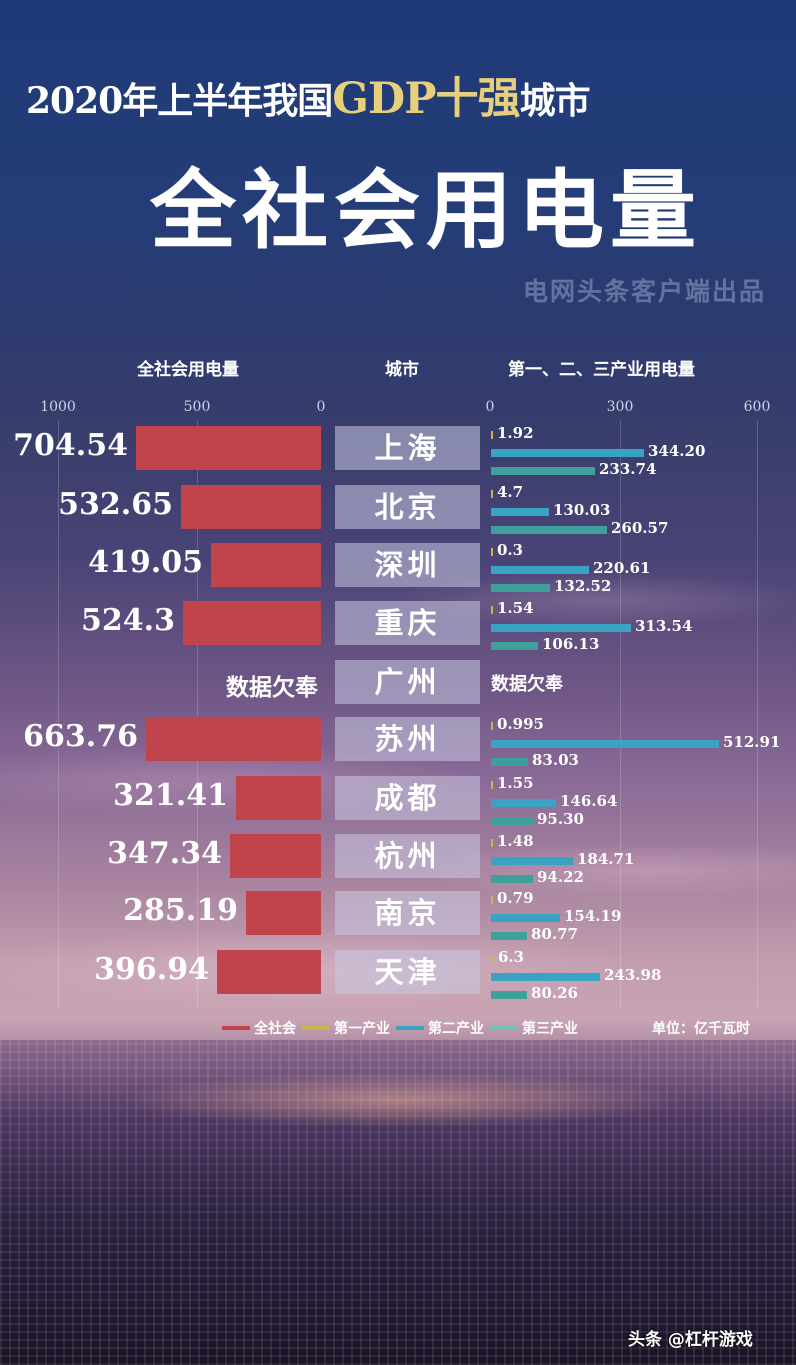 This screenshot has width=796, height=1365. What do you see at coordinates (515, 783) in the screenshot?
I see `industry-value-label: 1.55` at bounding box center [515, 783].